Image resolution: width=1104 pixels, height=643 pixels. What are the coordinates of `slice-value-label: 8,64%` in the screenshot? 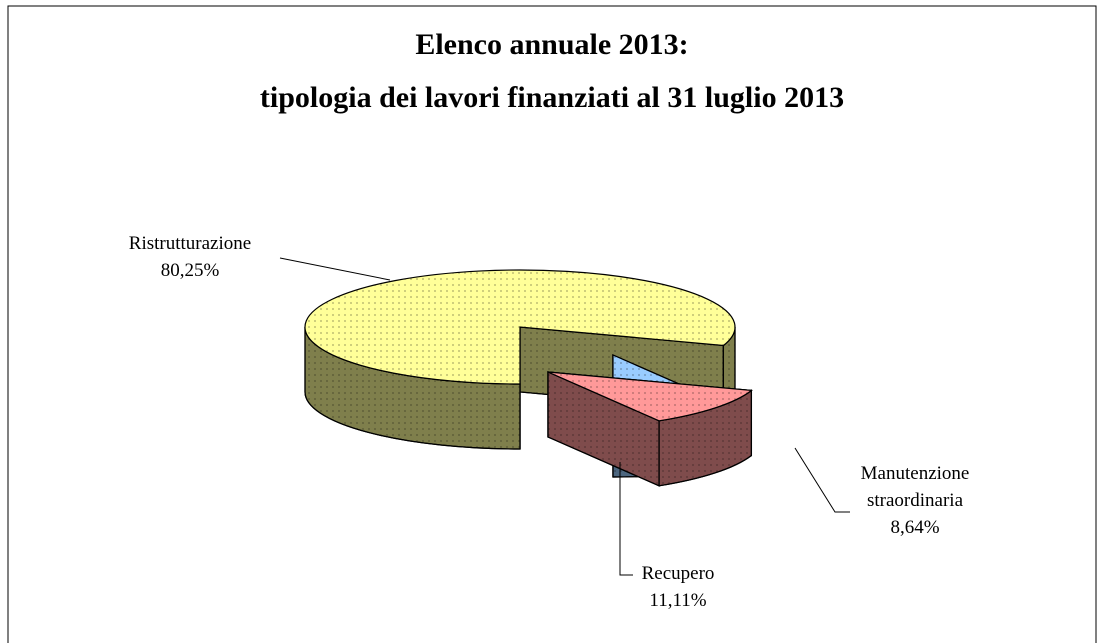 It's located at (915, 527).